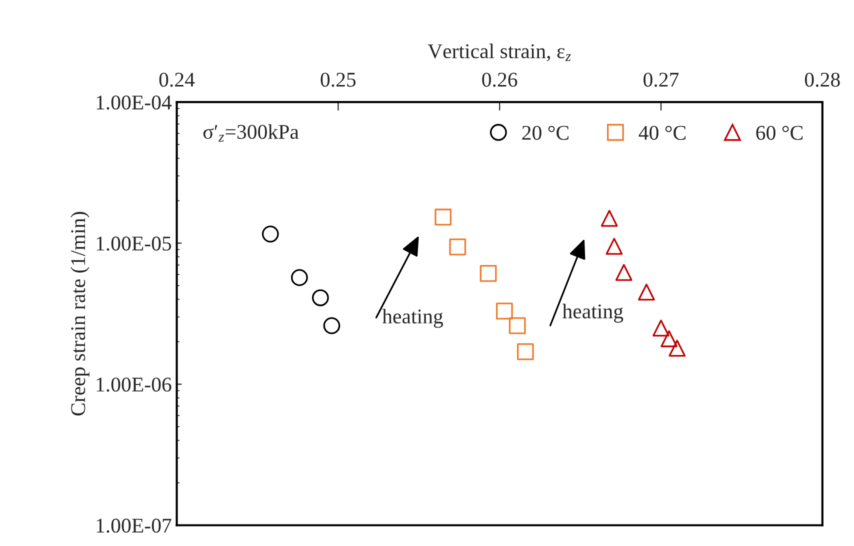  Describe the element at coordinates (545, 133) in the screenshot. I see `legend-label: 20 °C` at that location.